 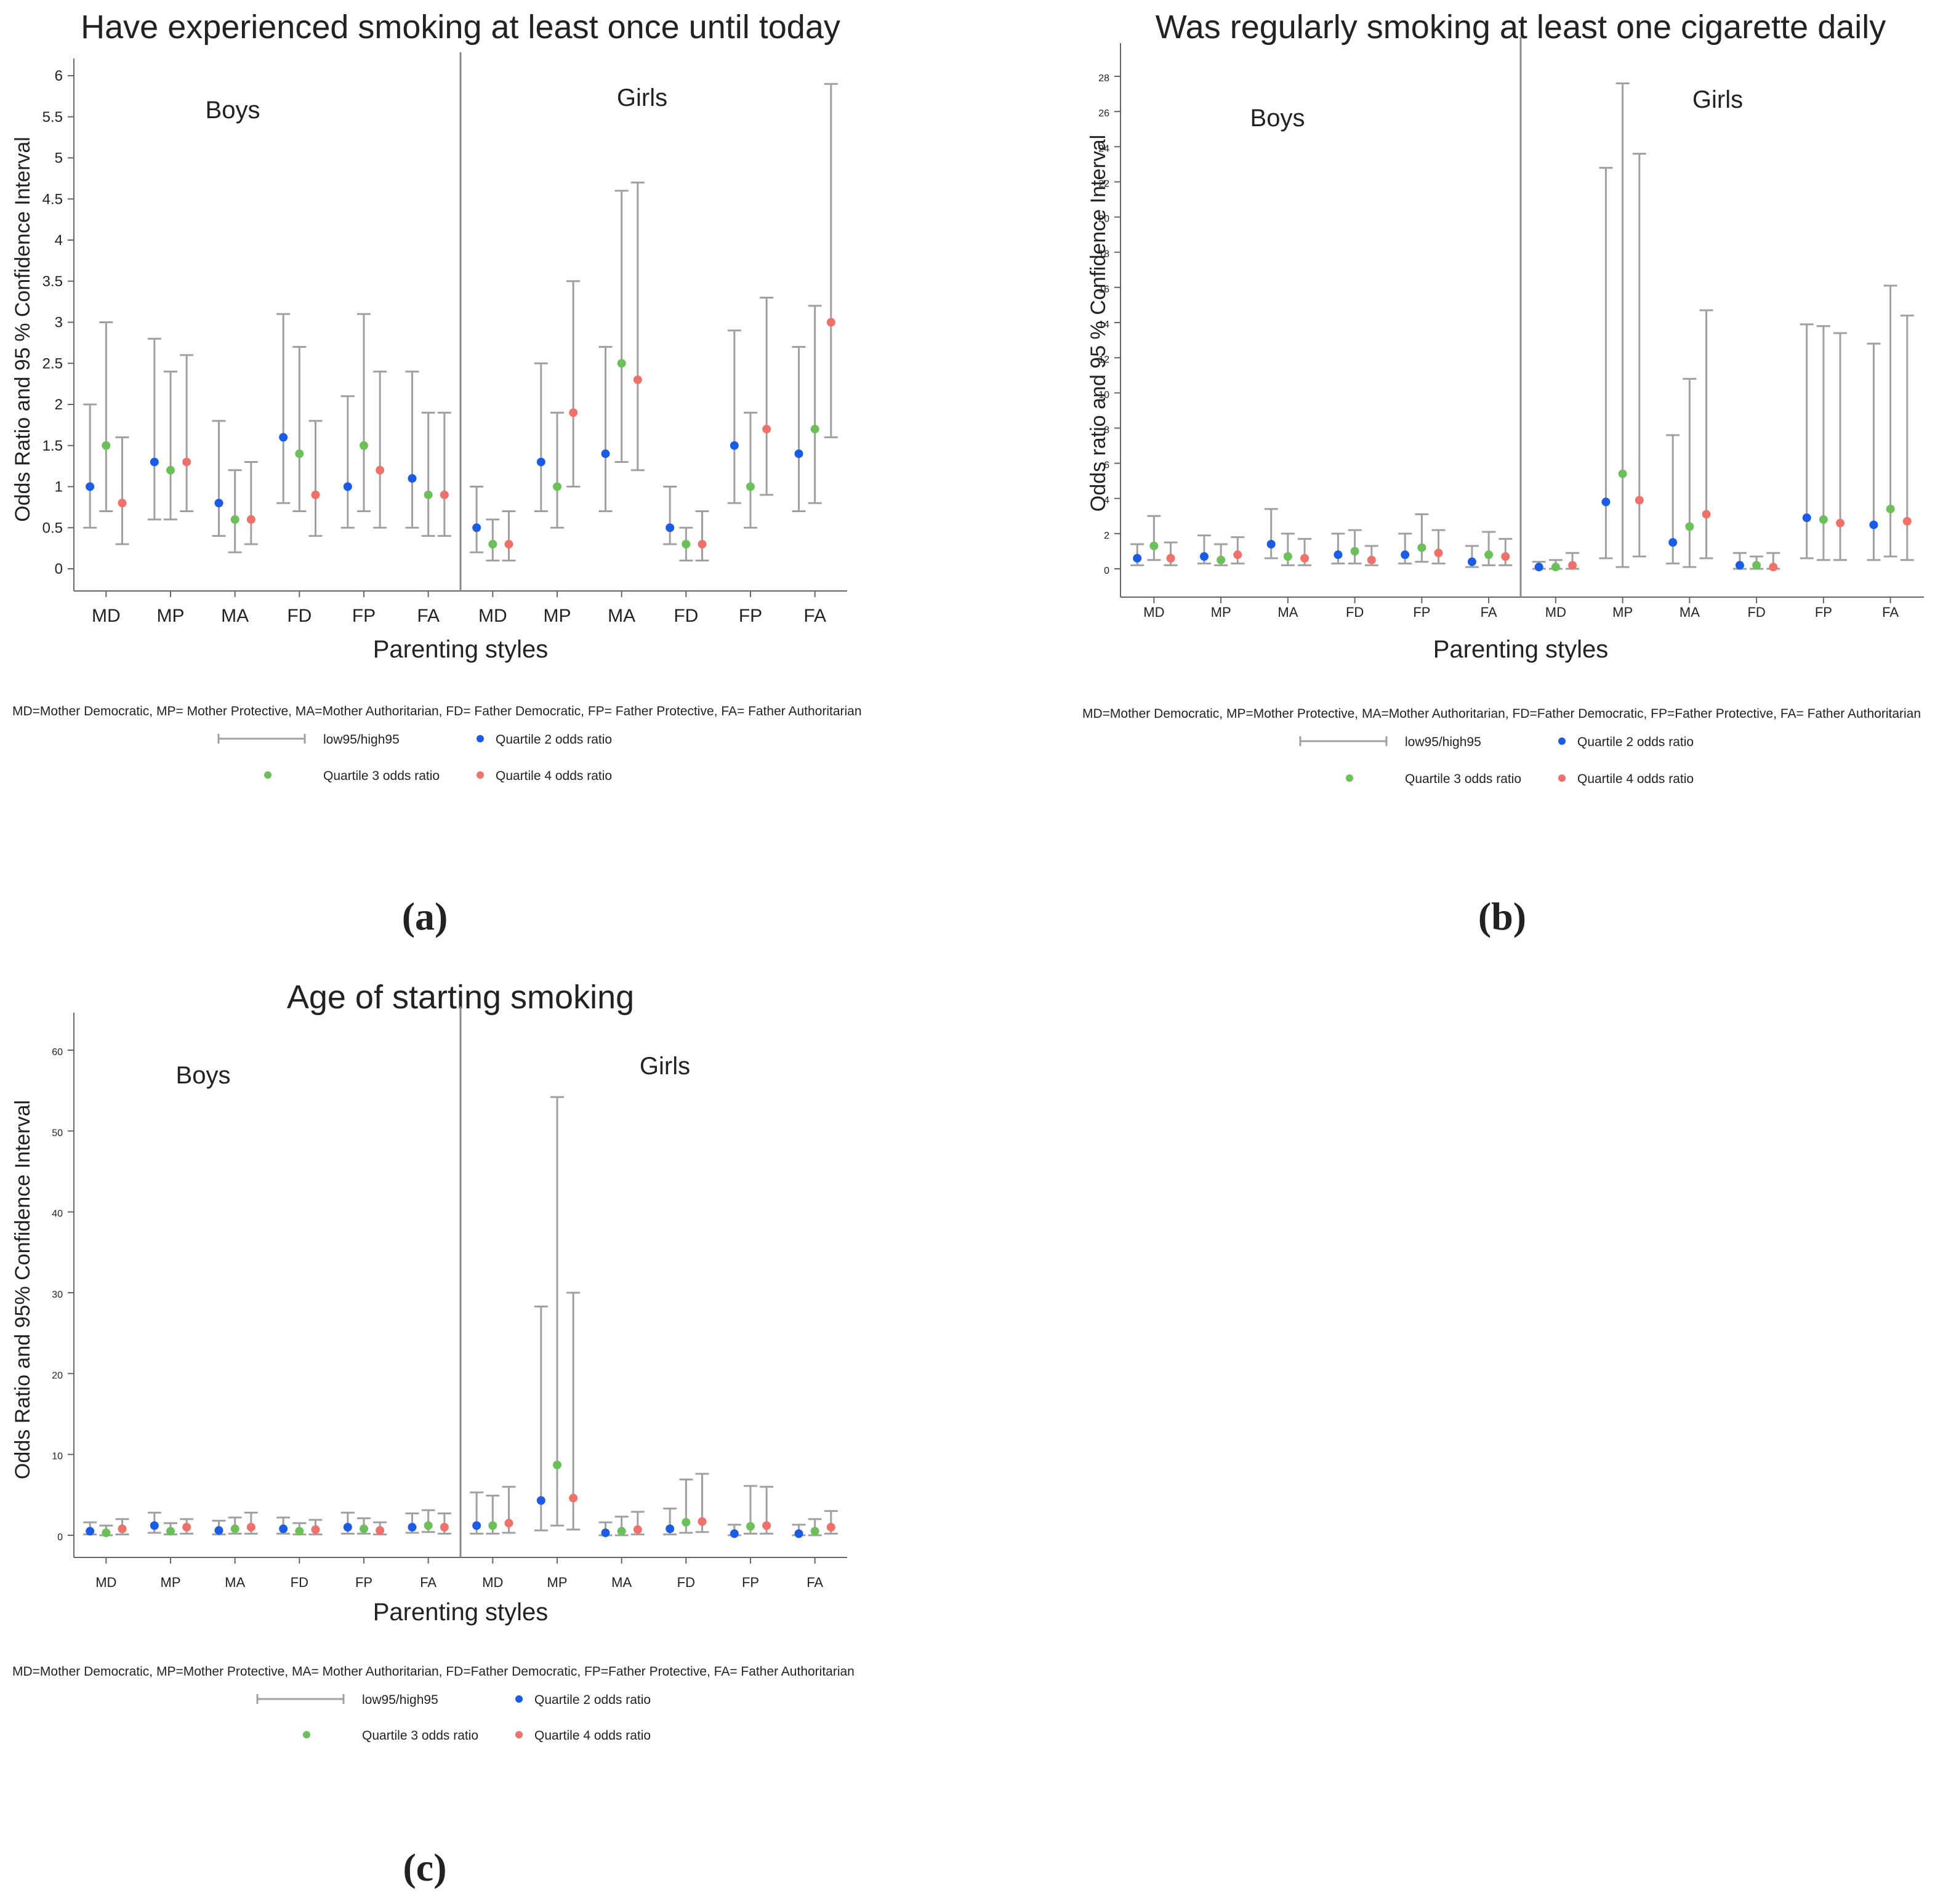 What do you see at coordinates (59, 76) in the screenshot?
I see `y-tick-label: 6` at bounding box center [59, 76].